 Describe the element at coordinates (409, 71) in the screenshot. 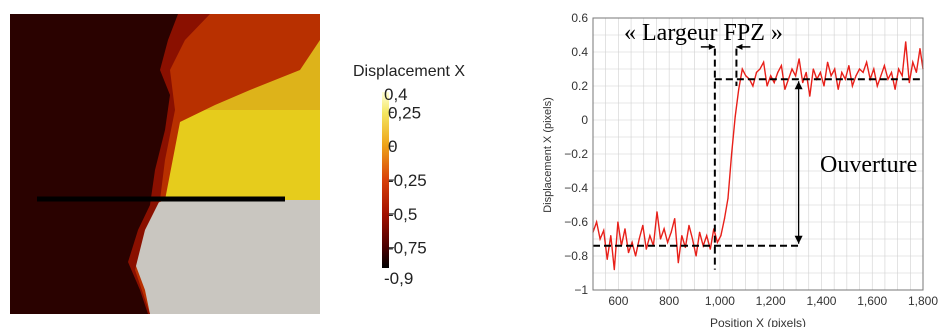

I see `colorbar-title: Displacement X` at that location.